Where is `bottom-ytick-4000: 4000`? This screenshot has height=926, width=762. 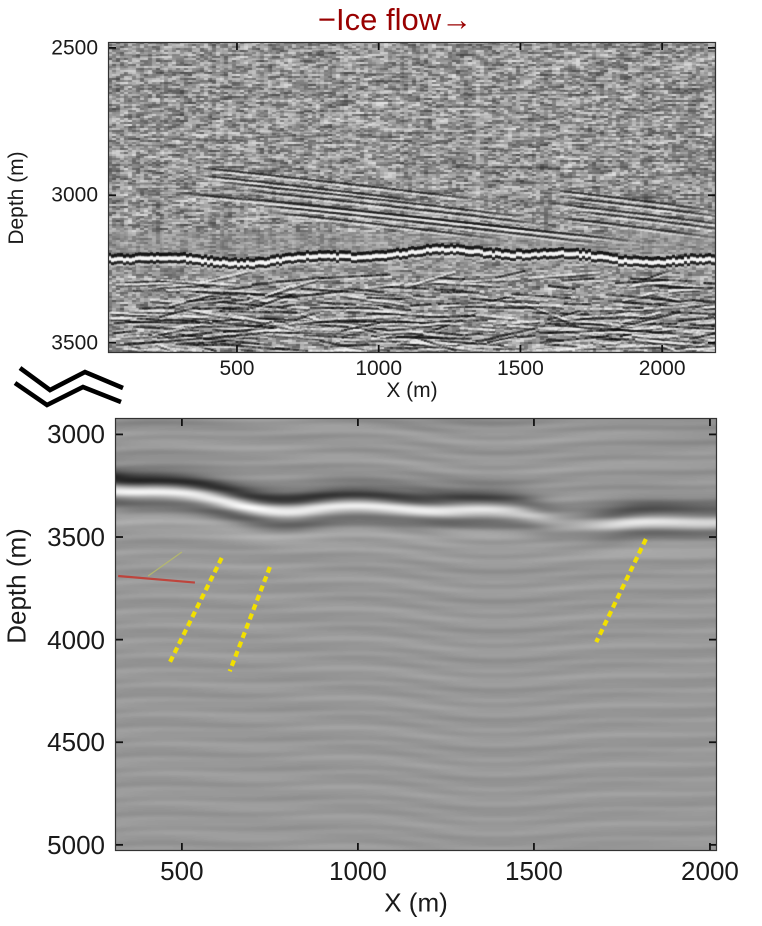 bottom-ytick-4000: 4000 is located at coordinates (76, 639).